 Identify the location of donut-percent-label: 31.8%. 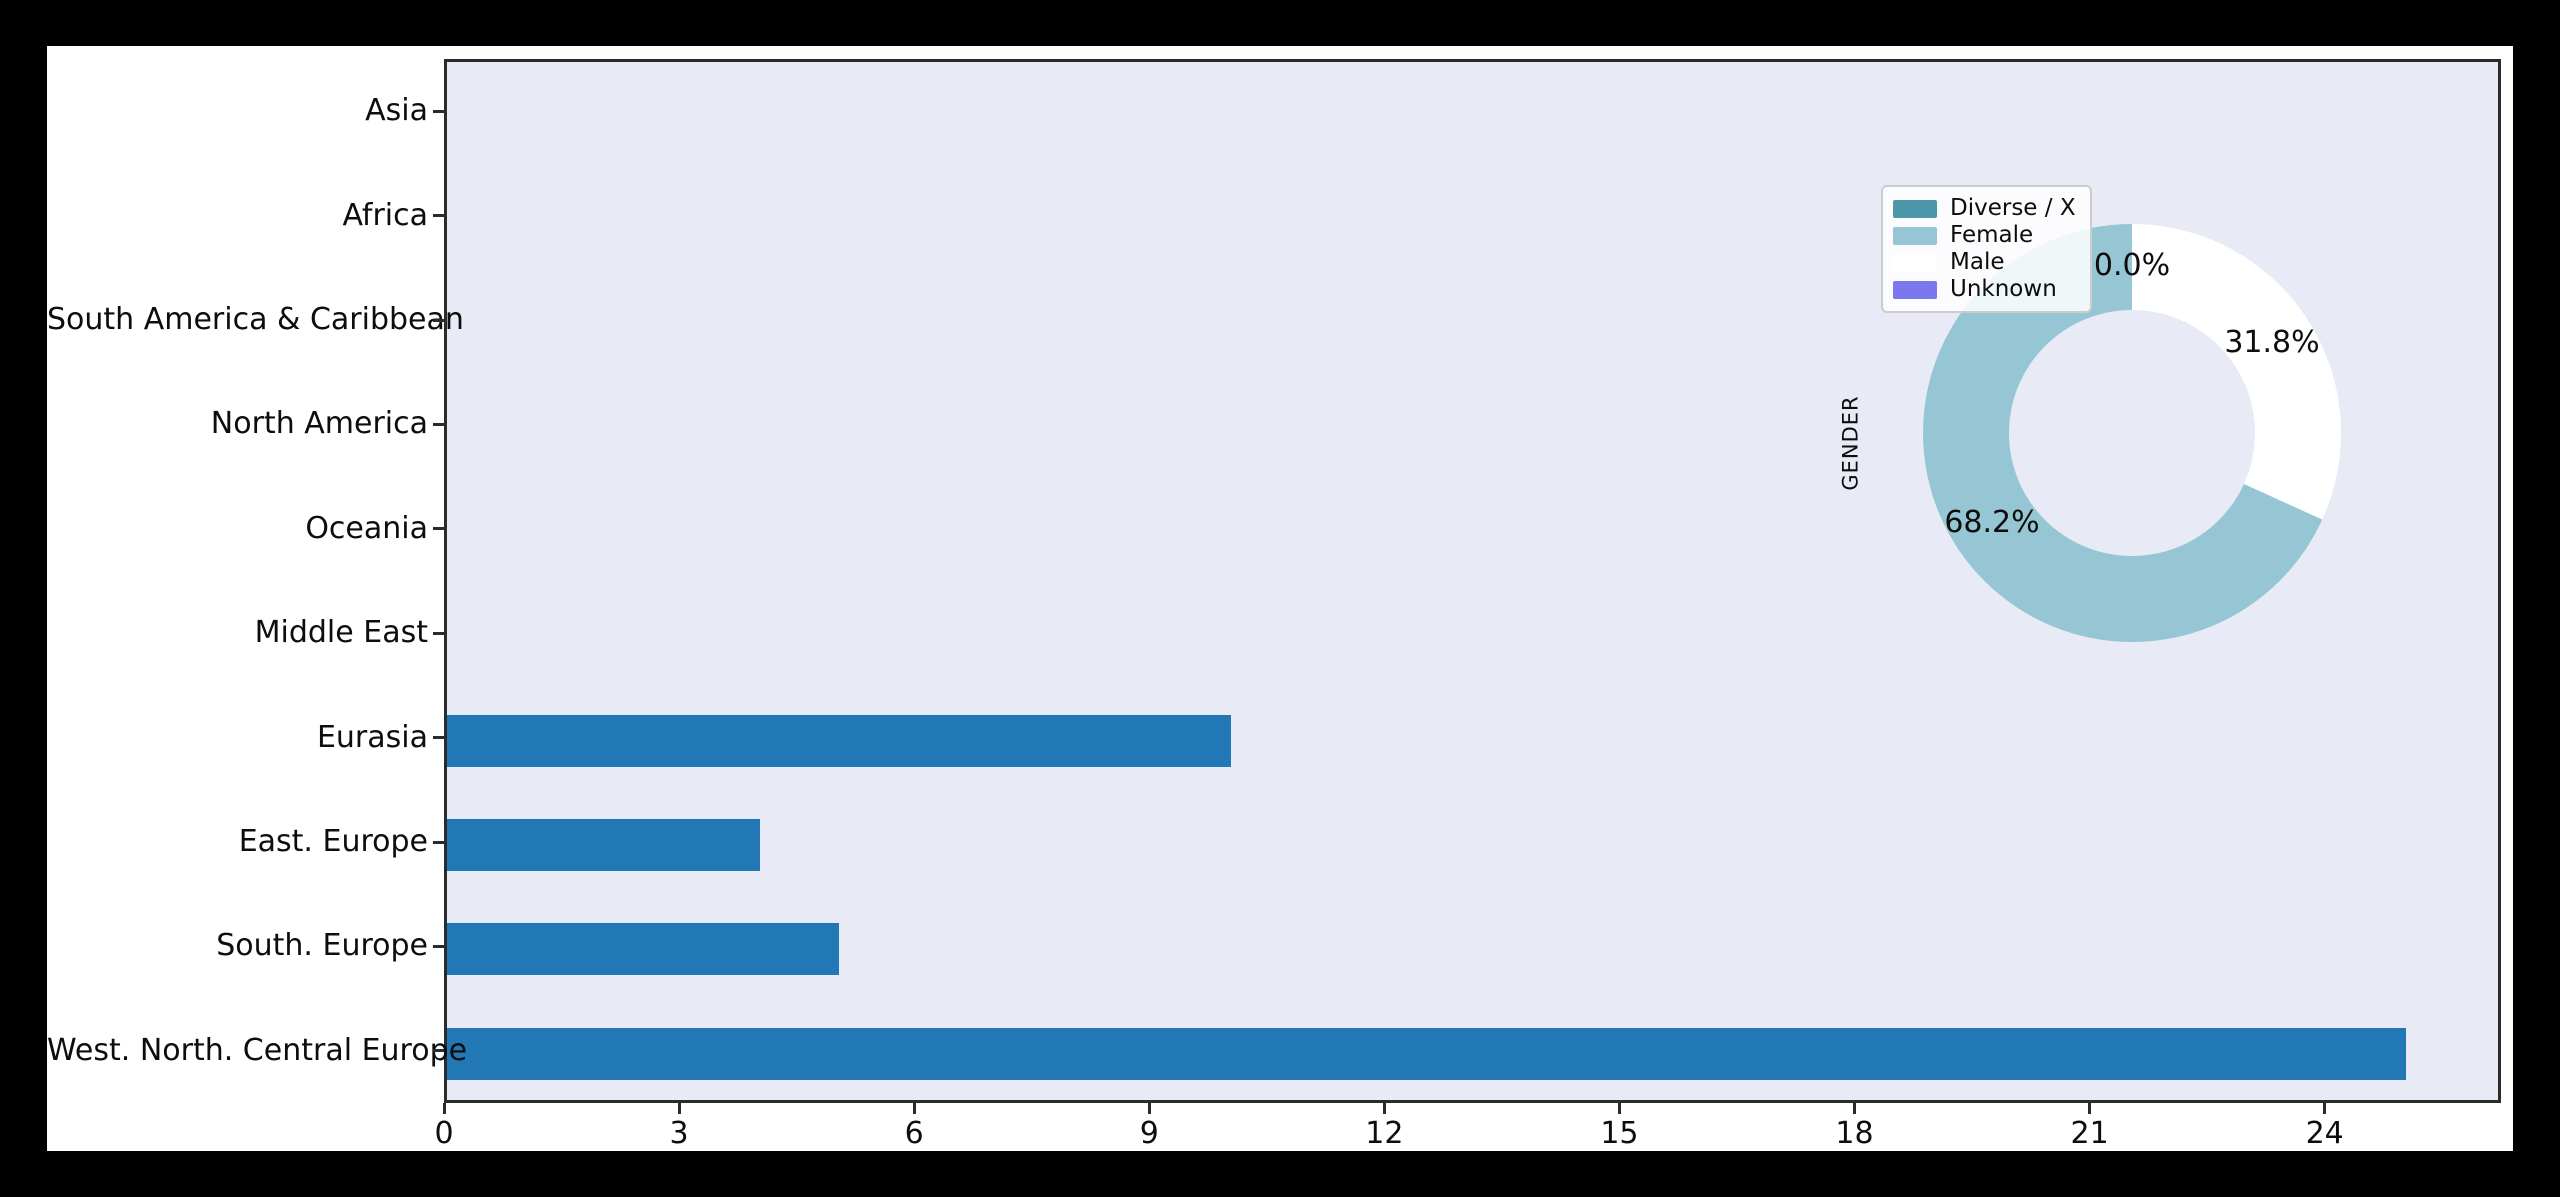
(2272, 342).